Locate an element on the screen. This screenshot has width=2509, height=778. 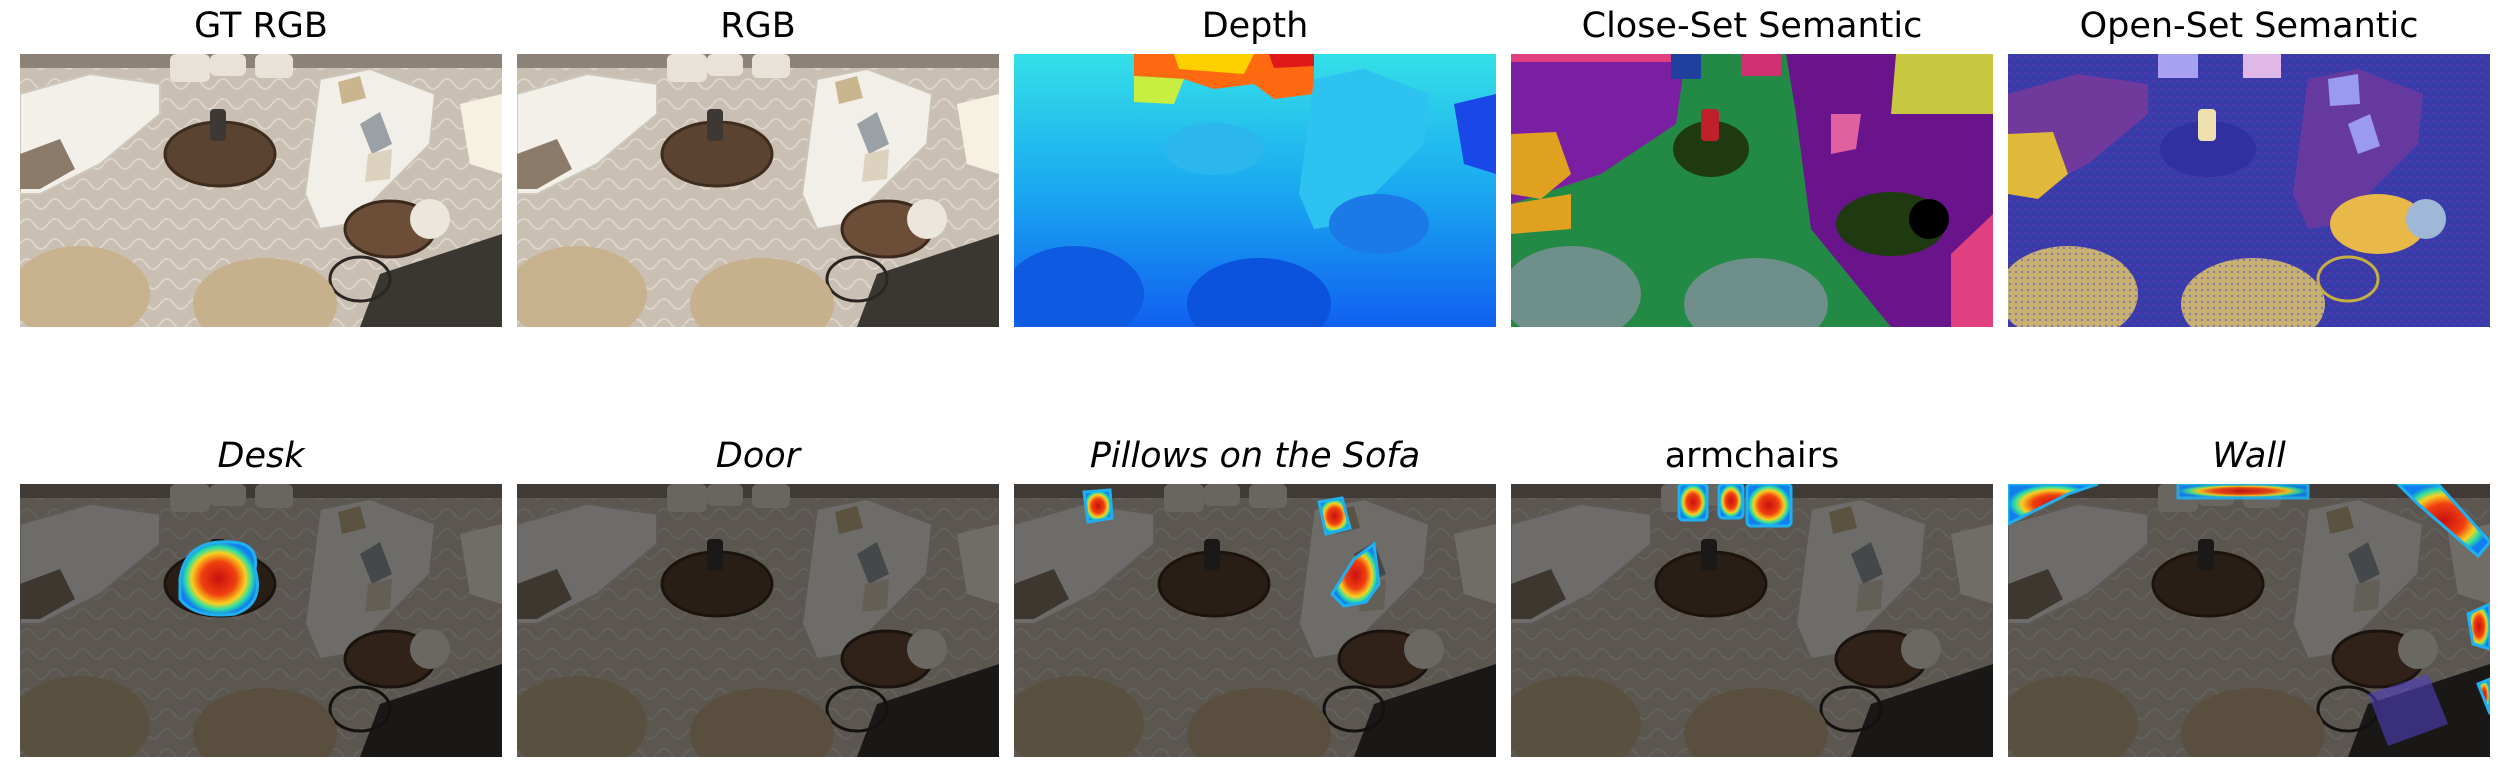
cls-table is located at coordinates (1711, 149).